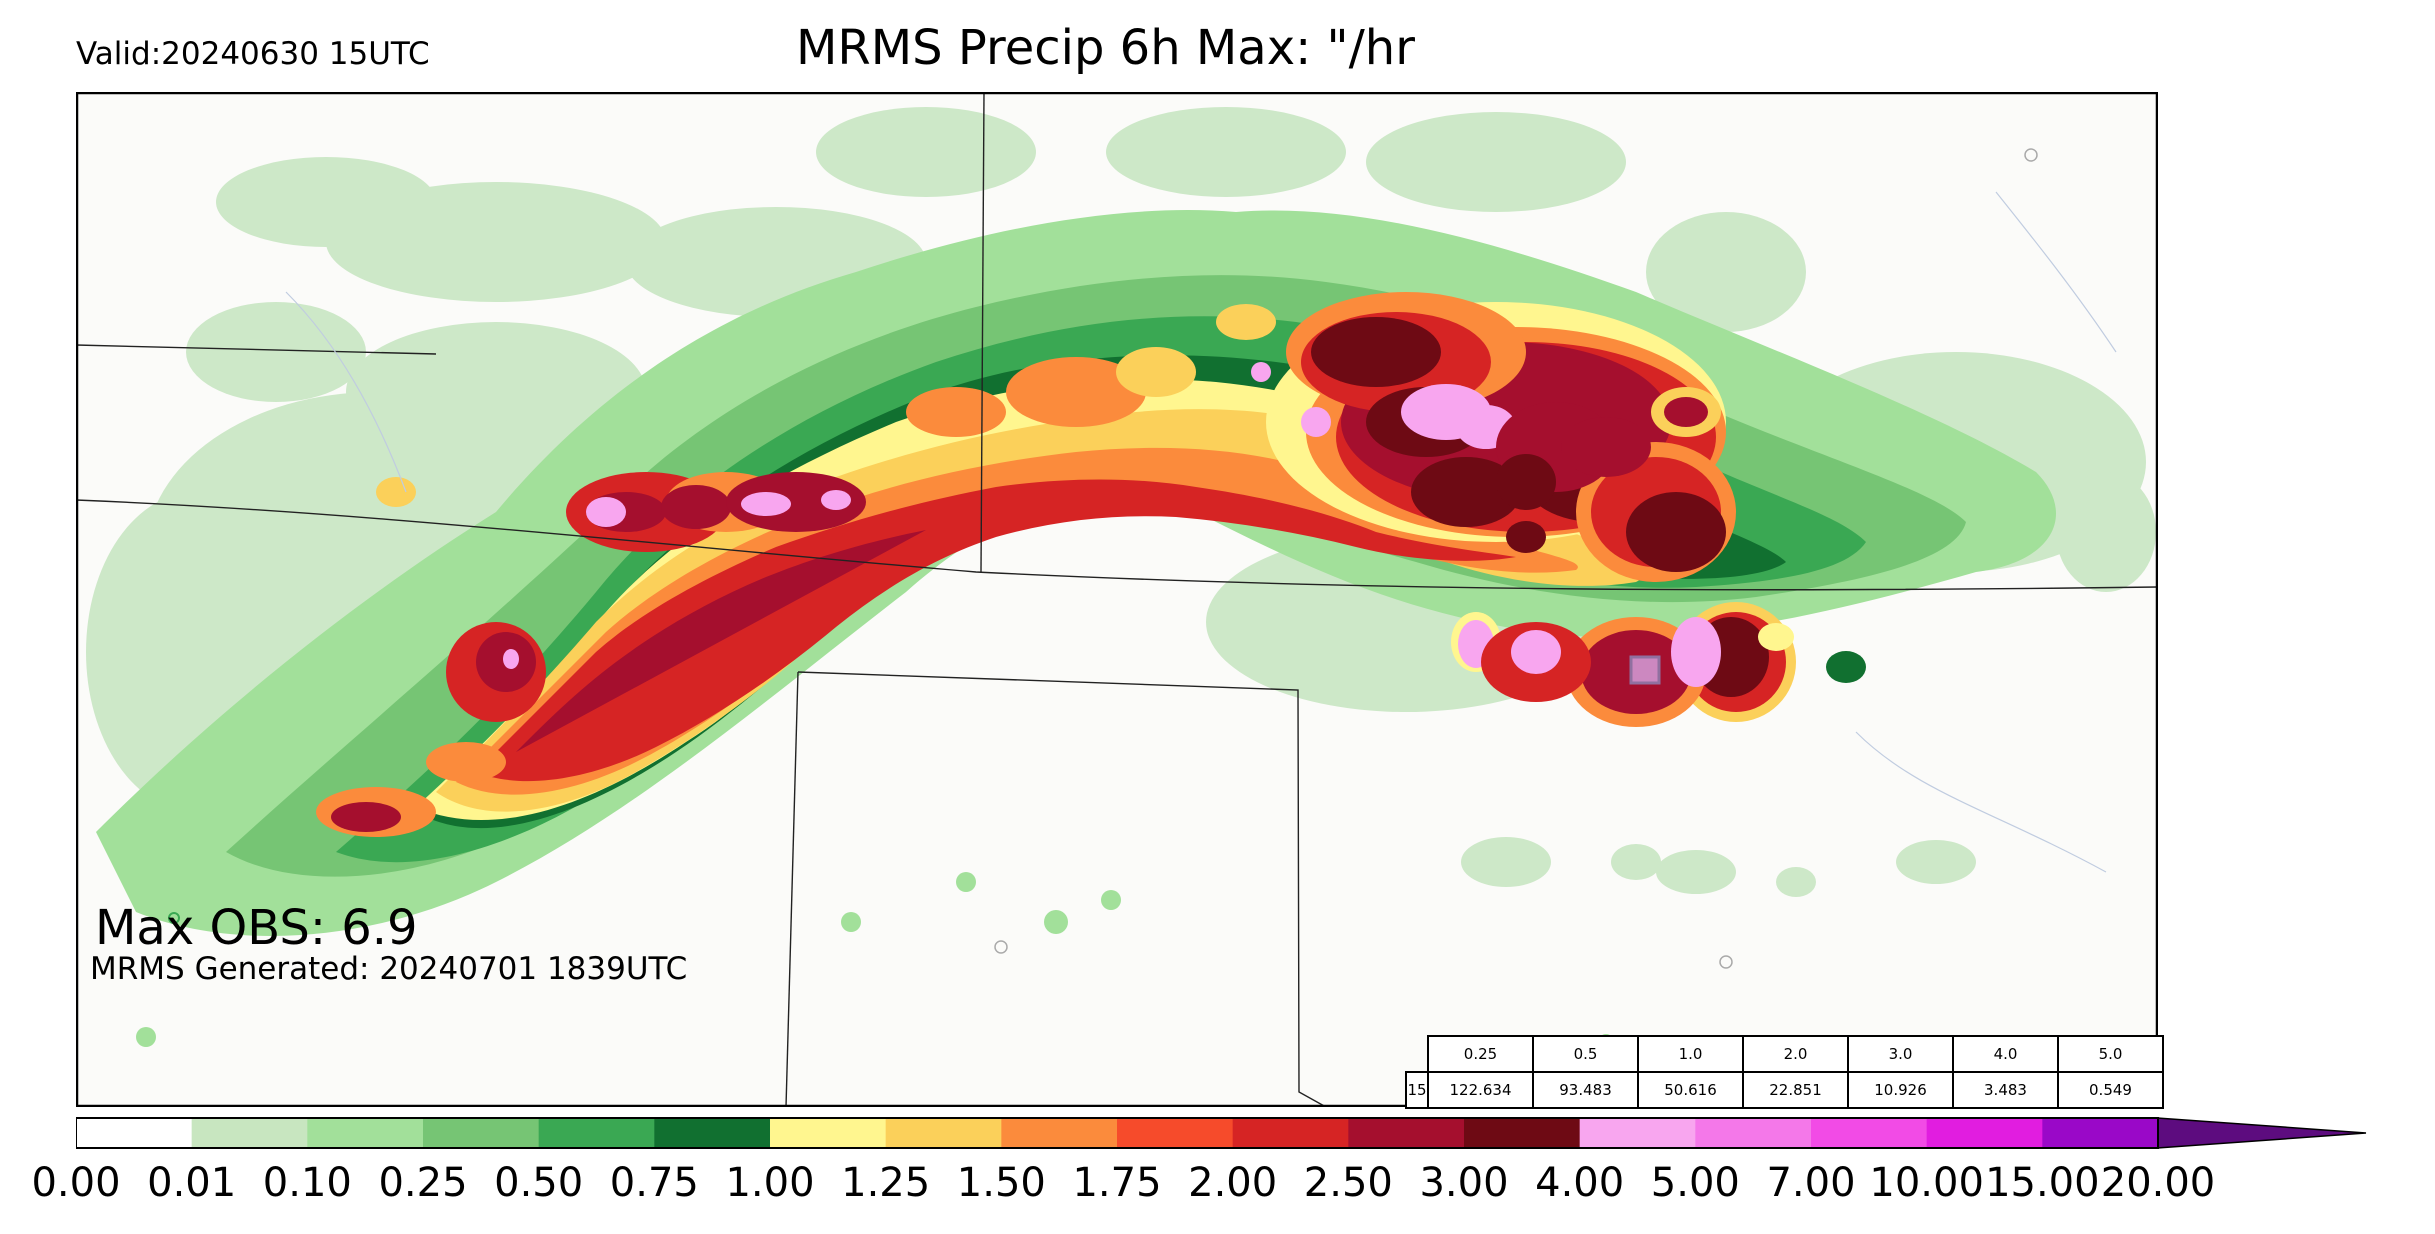  What do you see at coordinates (1811, 1183) in the screenshot?
I see `colorbar-tick-15: 7.00` at bounding box center [1811, 1183].